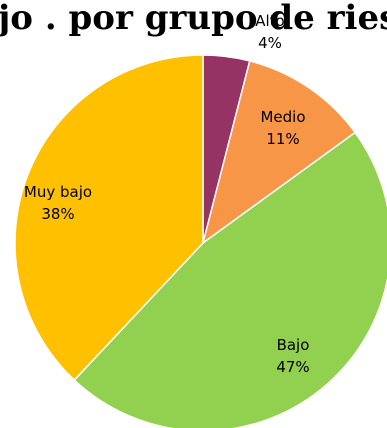  I want to click on slice-value-medio: 11%, so click(282, 139).